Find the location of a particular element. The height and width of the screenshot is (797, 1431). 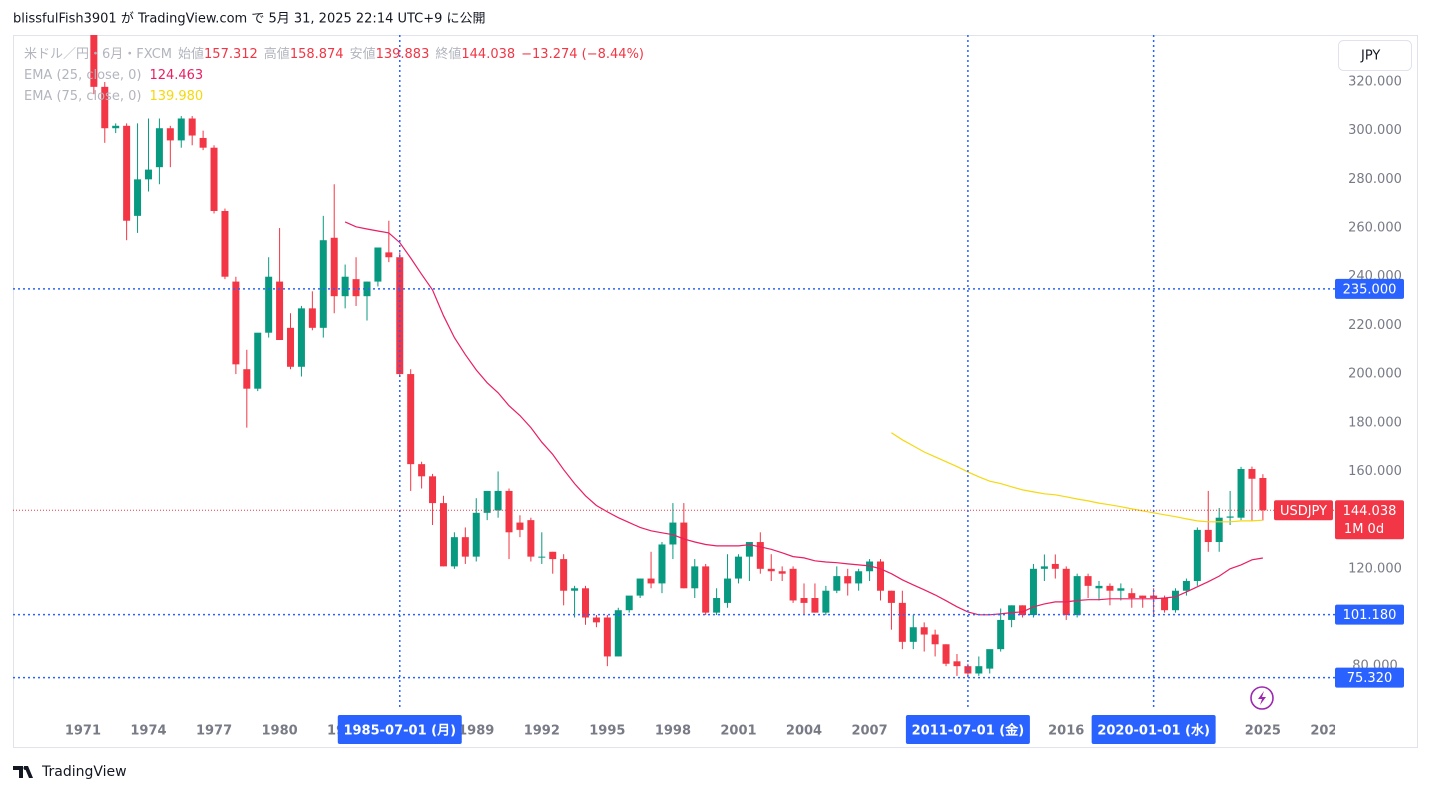

y-tick-label: 320.000 is located at coordinates (1375, 81).